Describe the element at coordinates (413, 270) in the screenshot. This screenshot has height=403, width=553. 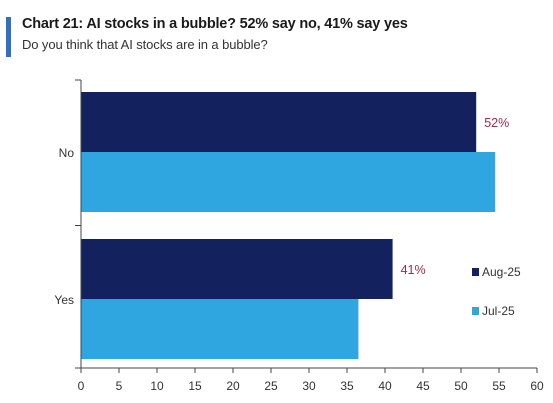
I see `data-label-yes: 41%` at that location.